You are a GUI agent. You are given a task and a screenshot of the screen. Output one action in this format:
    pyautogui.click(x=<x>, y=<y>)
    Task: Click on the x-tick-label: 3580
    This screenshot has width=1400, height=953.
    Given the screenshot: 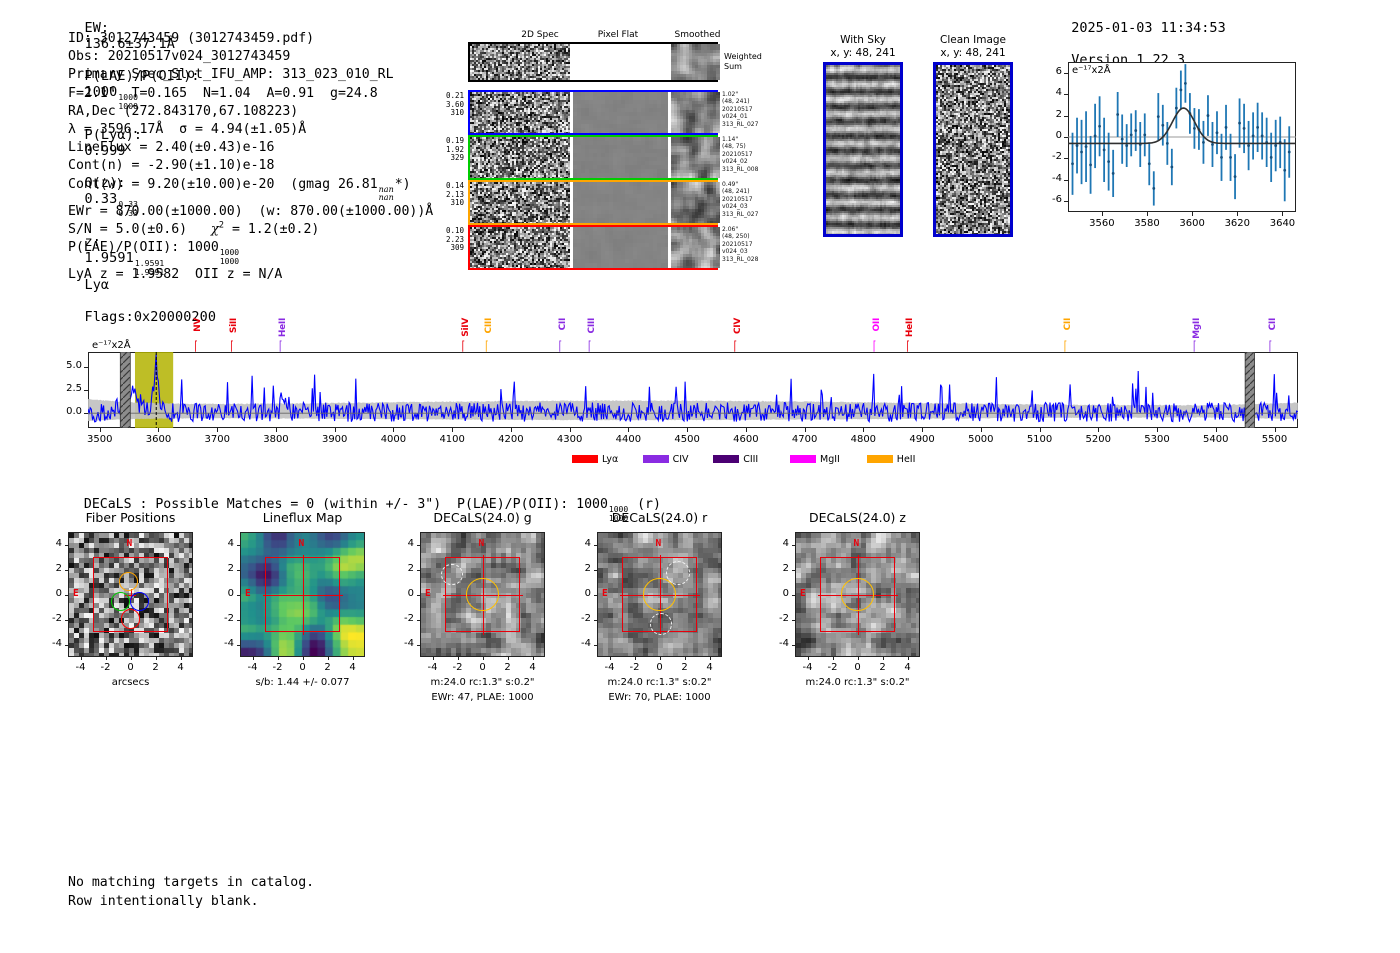 What is the action you would take?
    pyautogui.click(x=1147, y=223)
    